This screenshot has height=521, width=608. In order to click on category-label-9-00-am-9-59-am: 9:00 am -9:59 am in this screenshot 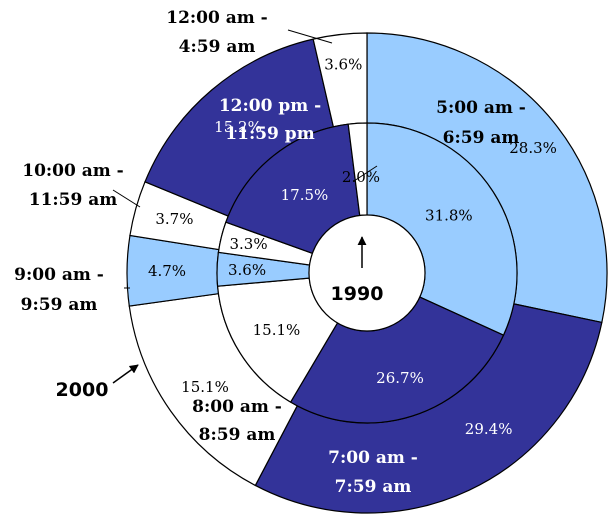, I will do `click(59, 290)`.